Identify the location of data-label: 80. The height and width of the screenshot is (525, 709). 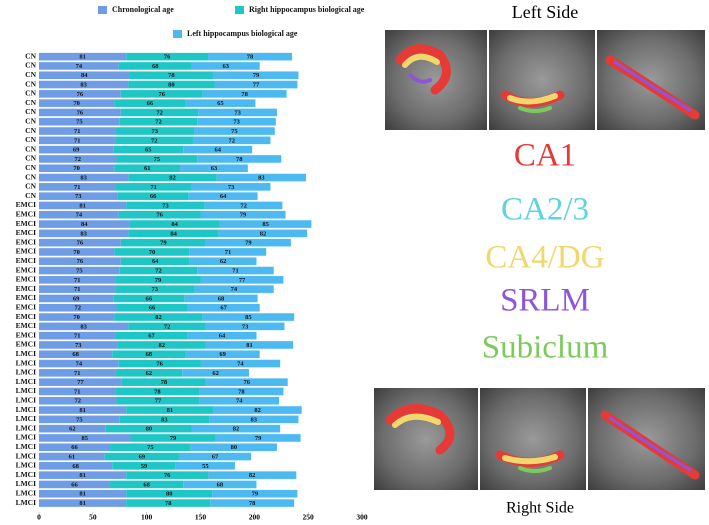
(171, 85).